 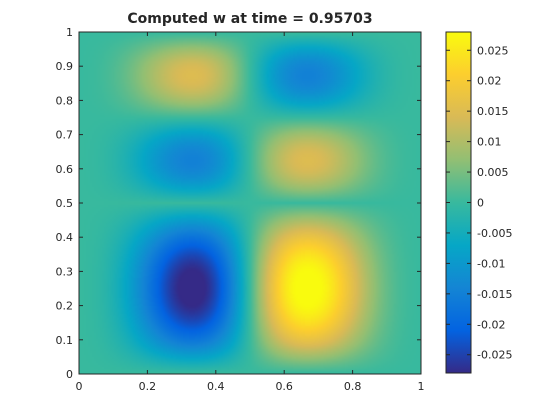 I want to click on x-tick-label: 0, so click(x=79, y=386).